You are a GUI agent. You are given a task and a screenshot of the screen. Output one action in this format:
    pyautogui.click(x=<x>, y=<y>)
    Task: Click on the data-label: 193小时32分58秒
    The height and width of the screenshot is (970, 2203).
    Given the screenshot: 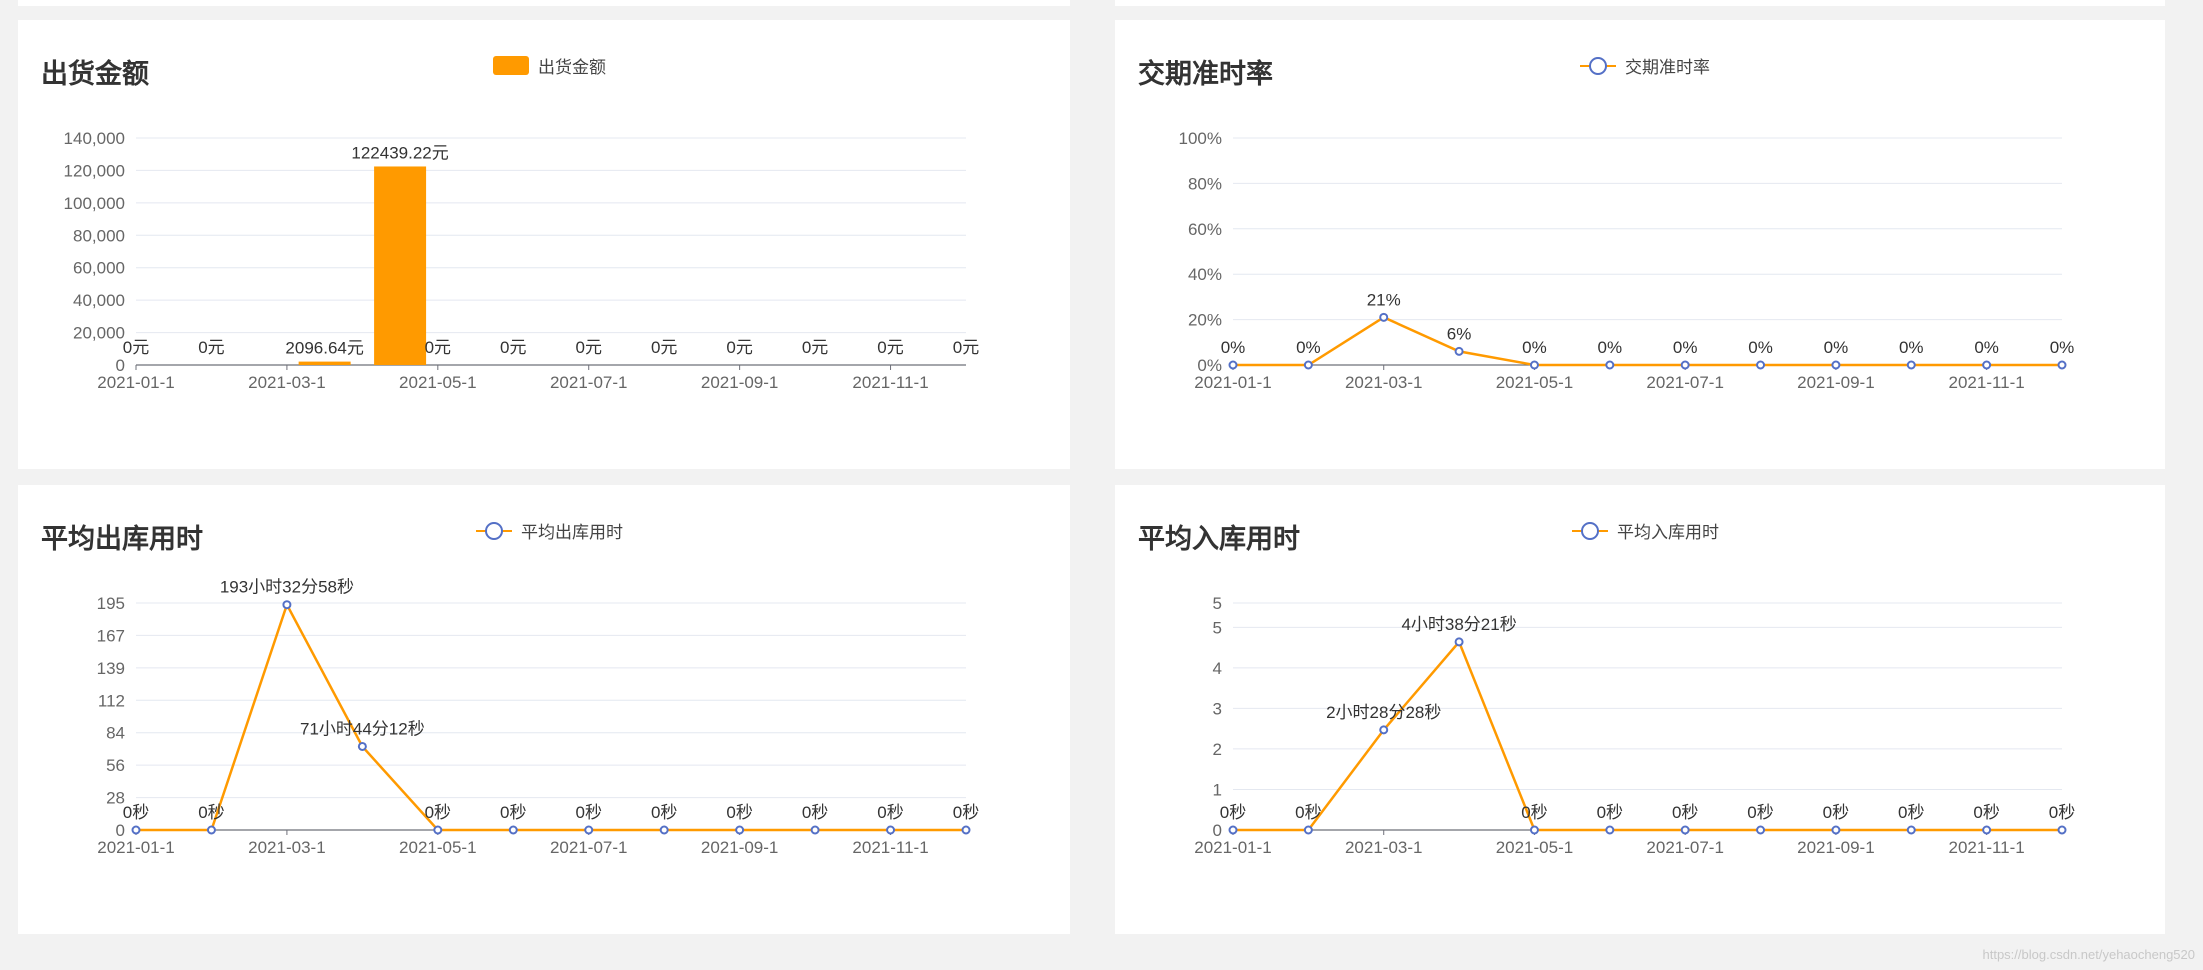 What is the action you would take?
    pyautogui.click(x=287, y=587)
    